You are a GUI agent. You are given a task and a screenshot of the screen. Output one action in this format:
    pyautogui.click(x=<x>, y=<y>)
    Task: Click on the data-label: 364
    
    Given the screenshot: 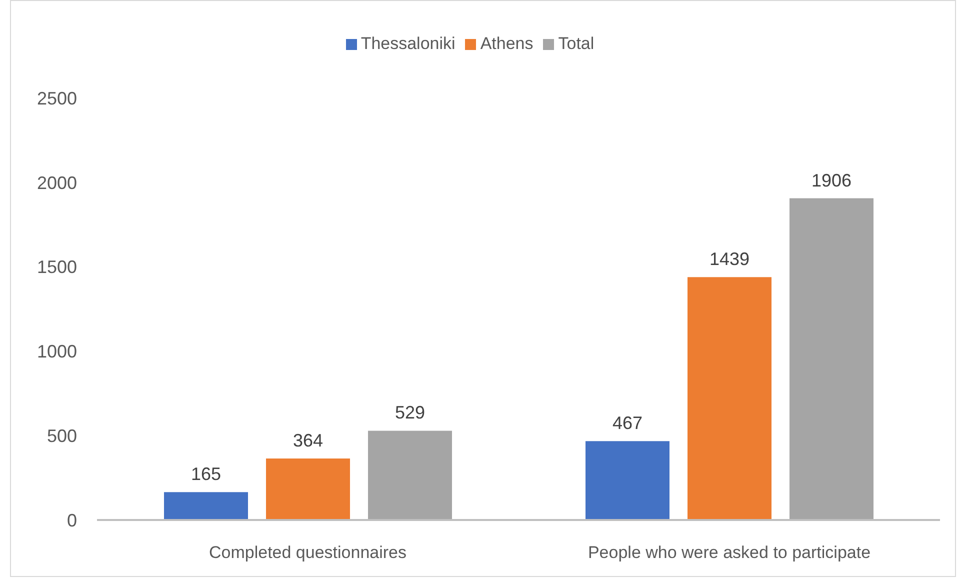 What is the action you would take?
    pyautogui.click(x=308, y=440)
    